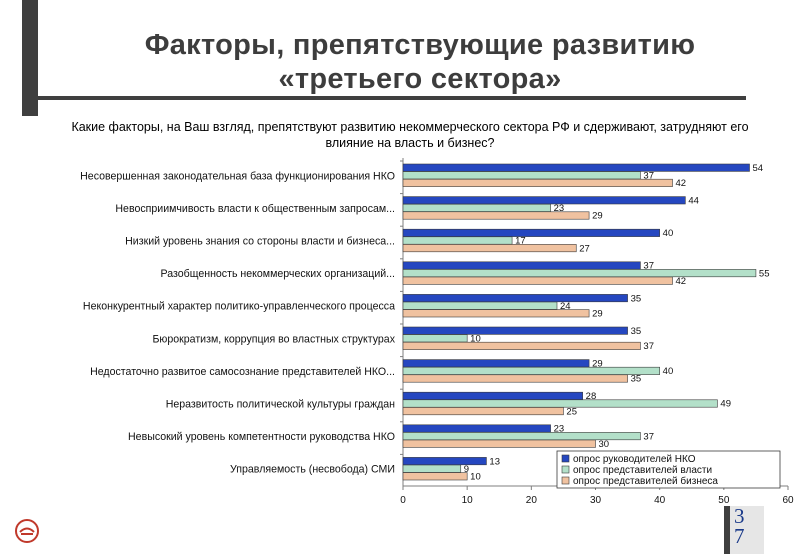  What do you see at coordinates (466, 469) in the screenshot?
I see `data-label: 9` at bounding box center [466, 469].